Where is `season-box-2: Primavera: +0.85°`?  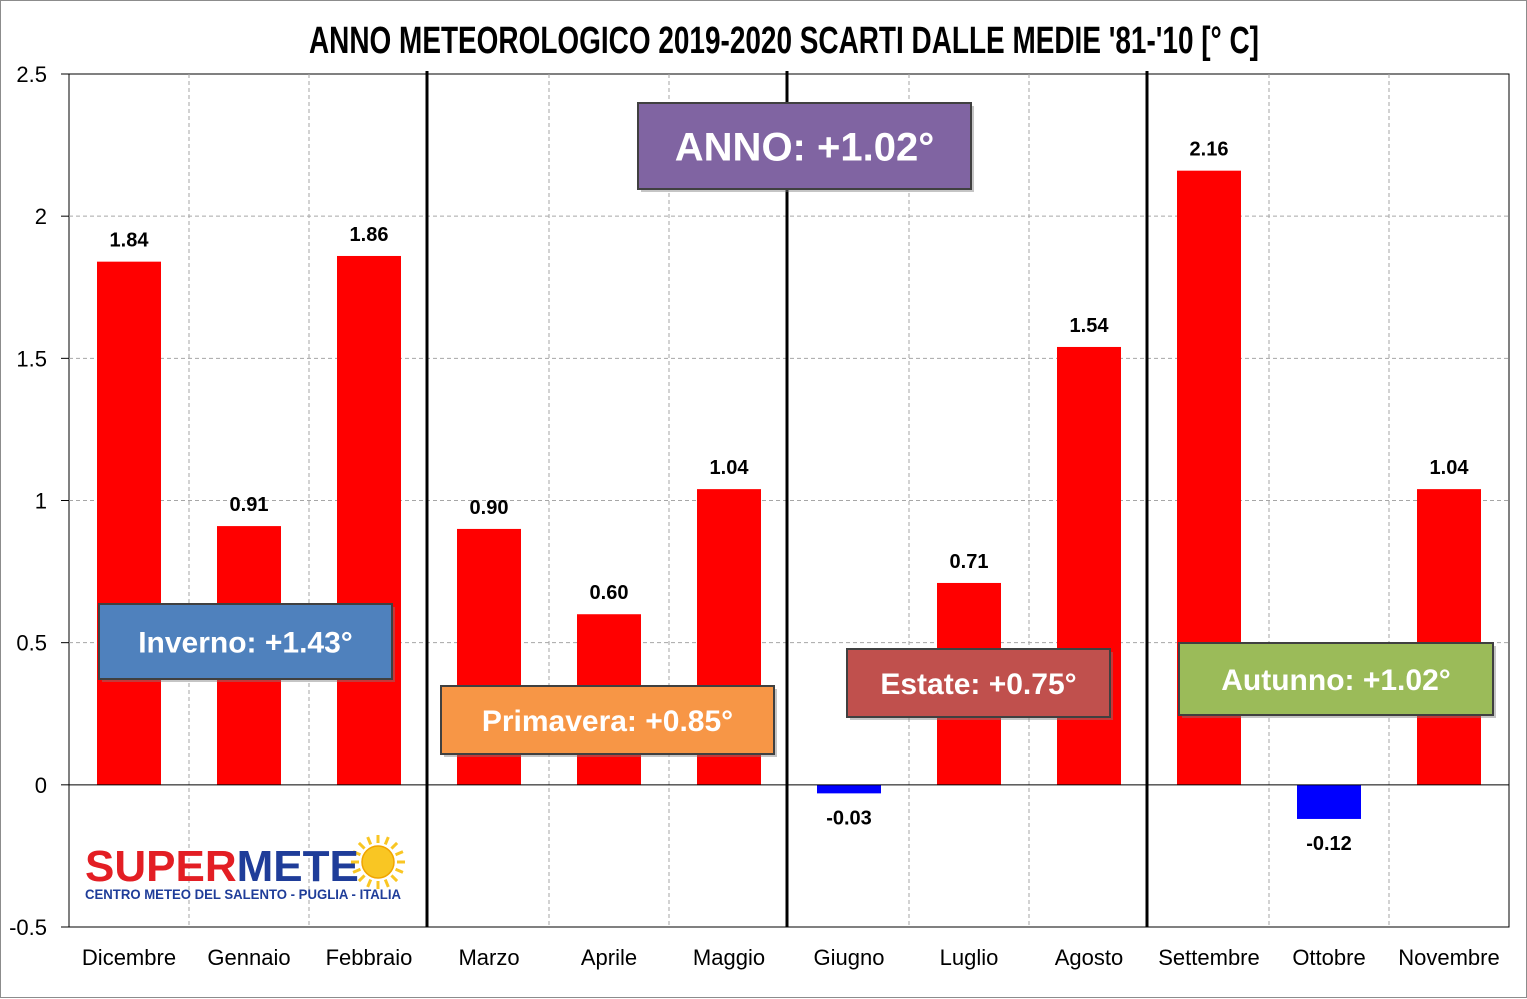
season-box-2: Primavera: +0.85° is located at coordinates (608, 721).